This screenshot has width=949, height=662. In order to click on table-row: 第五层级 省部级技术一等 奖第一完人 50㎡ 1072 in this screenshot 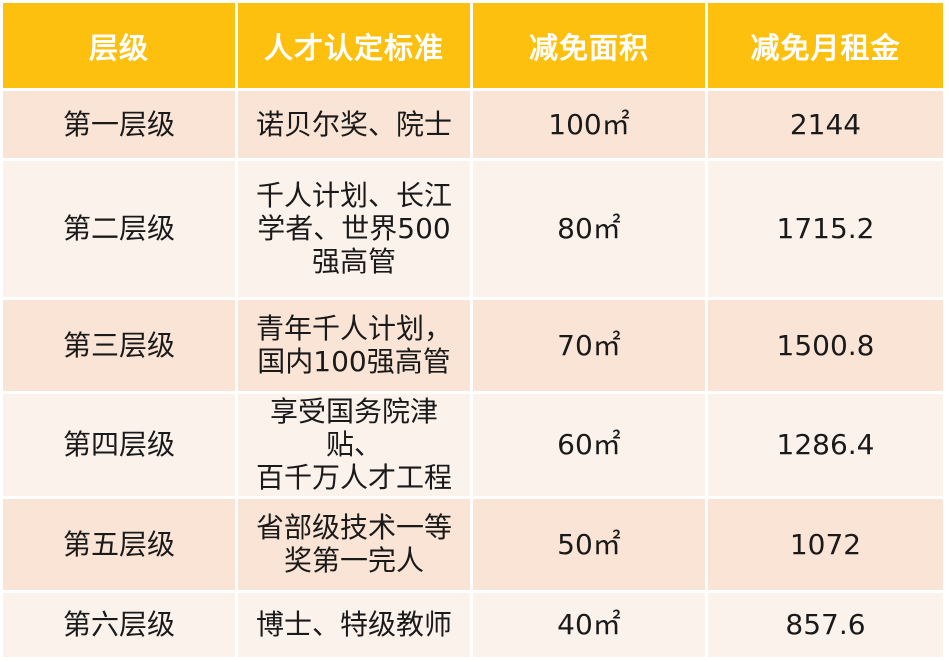, I will do `click(473, 544)`.